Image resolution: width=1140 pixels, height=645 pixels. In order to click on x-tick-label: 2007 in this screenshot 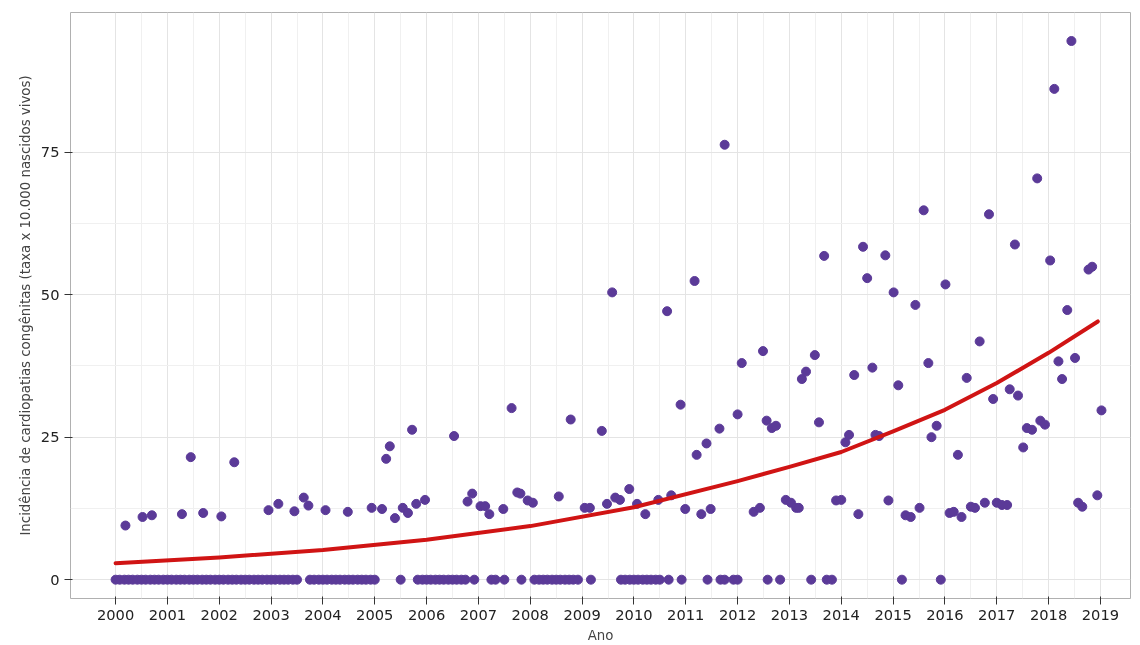, I will do `click(478, 614)`.